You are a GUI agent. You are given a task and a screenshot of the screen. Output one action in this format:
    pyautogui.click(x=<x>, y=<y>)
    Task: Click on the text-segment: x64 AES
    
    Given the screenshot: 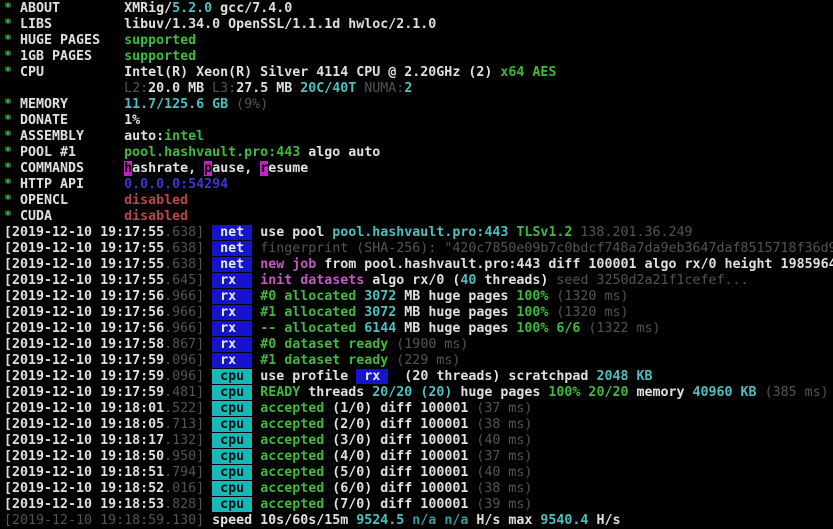 What is the action you would take?
    pyautogui.click(x=528, y=72)
    